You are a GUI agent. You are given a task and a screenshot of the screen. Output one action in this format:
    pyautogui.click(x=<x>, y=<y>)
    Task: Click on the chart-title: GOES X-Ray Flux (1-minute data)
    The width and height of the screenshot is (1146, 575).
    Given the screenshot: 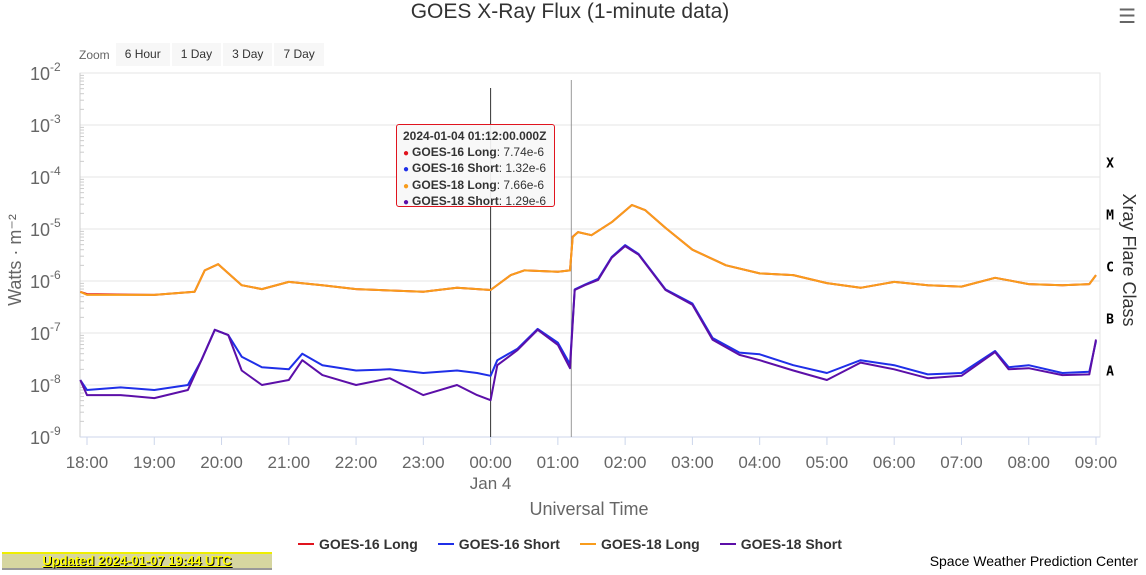 What is the action you would take?
    pyautogui.click(x=570, y=11)
    